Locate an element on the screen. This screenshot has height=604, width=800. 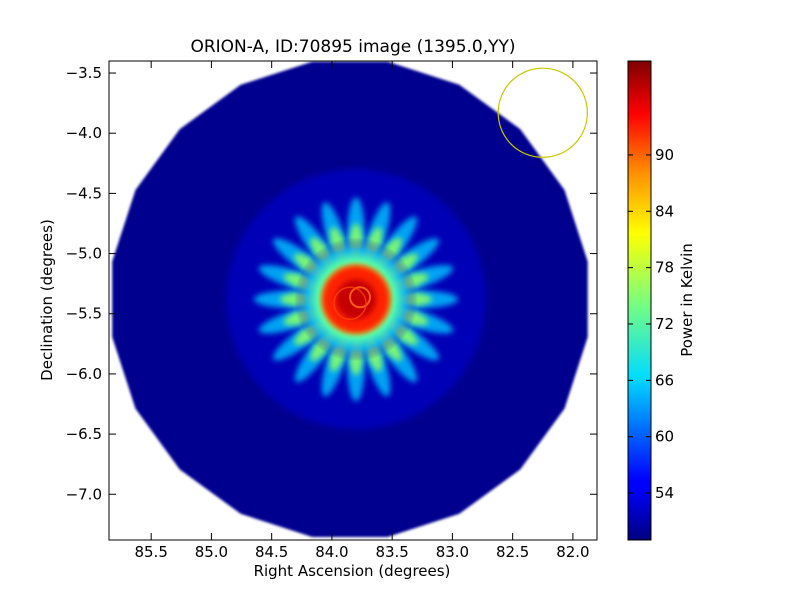
colorbar-gradient is located at coordinates (639, 300).